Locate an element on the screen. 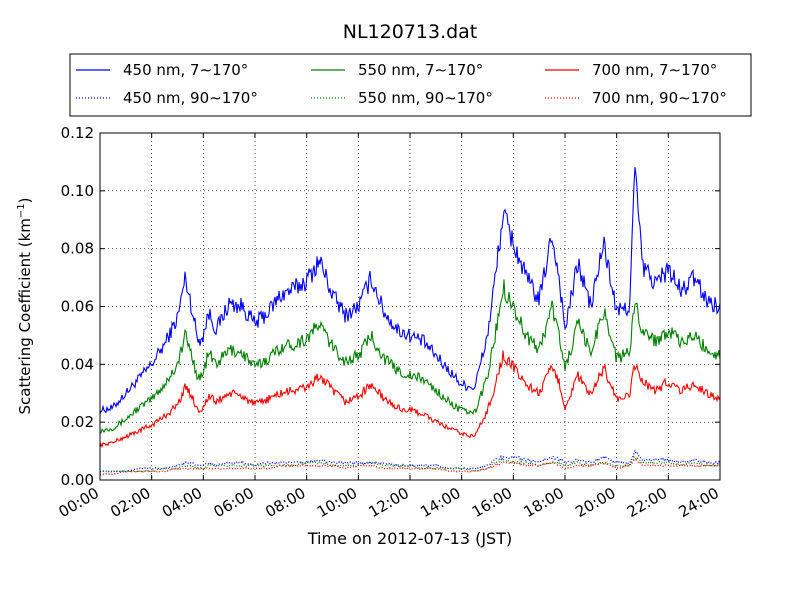 This screenshot has width=800, height=600. y-tick-label: 0.06 is located at coordinates (77, 307).